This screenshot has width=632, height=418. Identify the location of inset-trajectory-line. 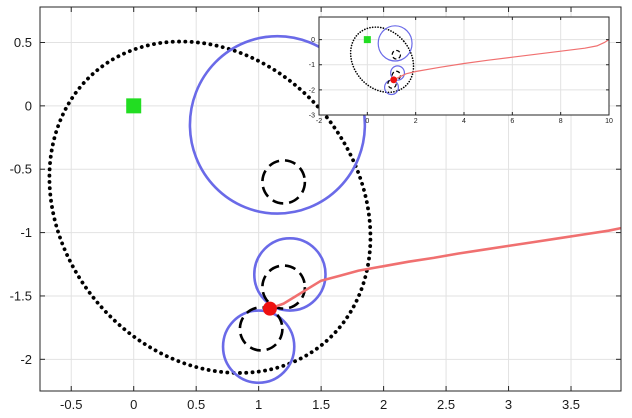
(501, 59).